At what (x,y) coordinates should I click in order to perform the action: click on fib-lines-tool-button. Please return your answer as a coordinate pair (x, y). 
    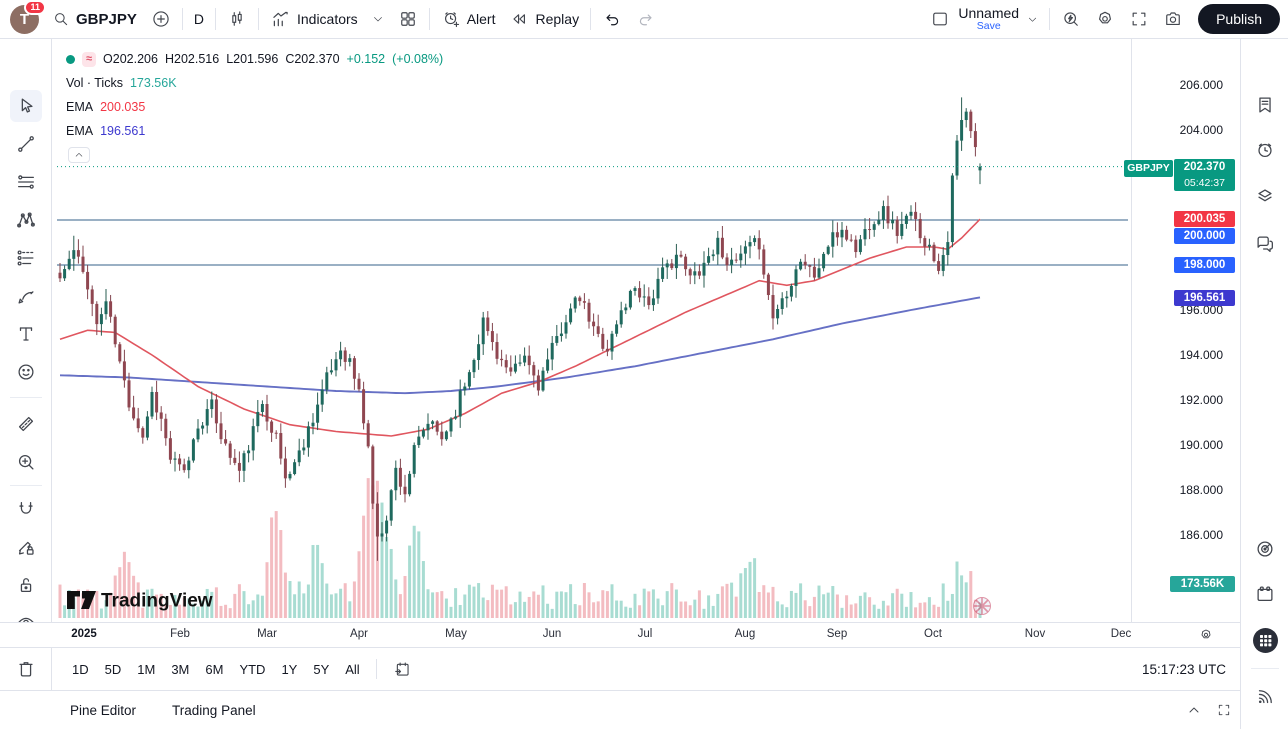
    Looking at the image, I should click on (26, 182).